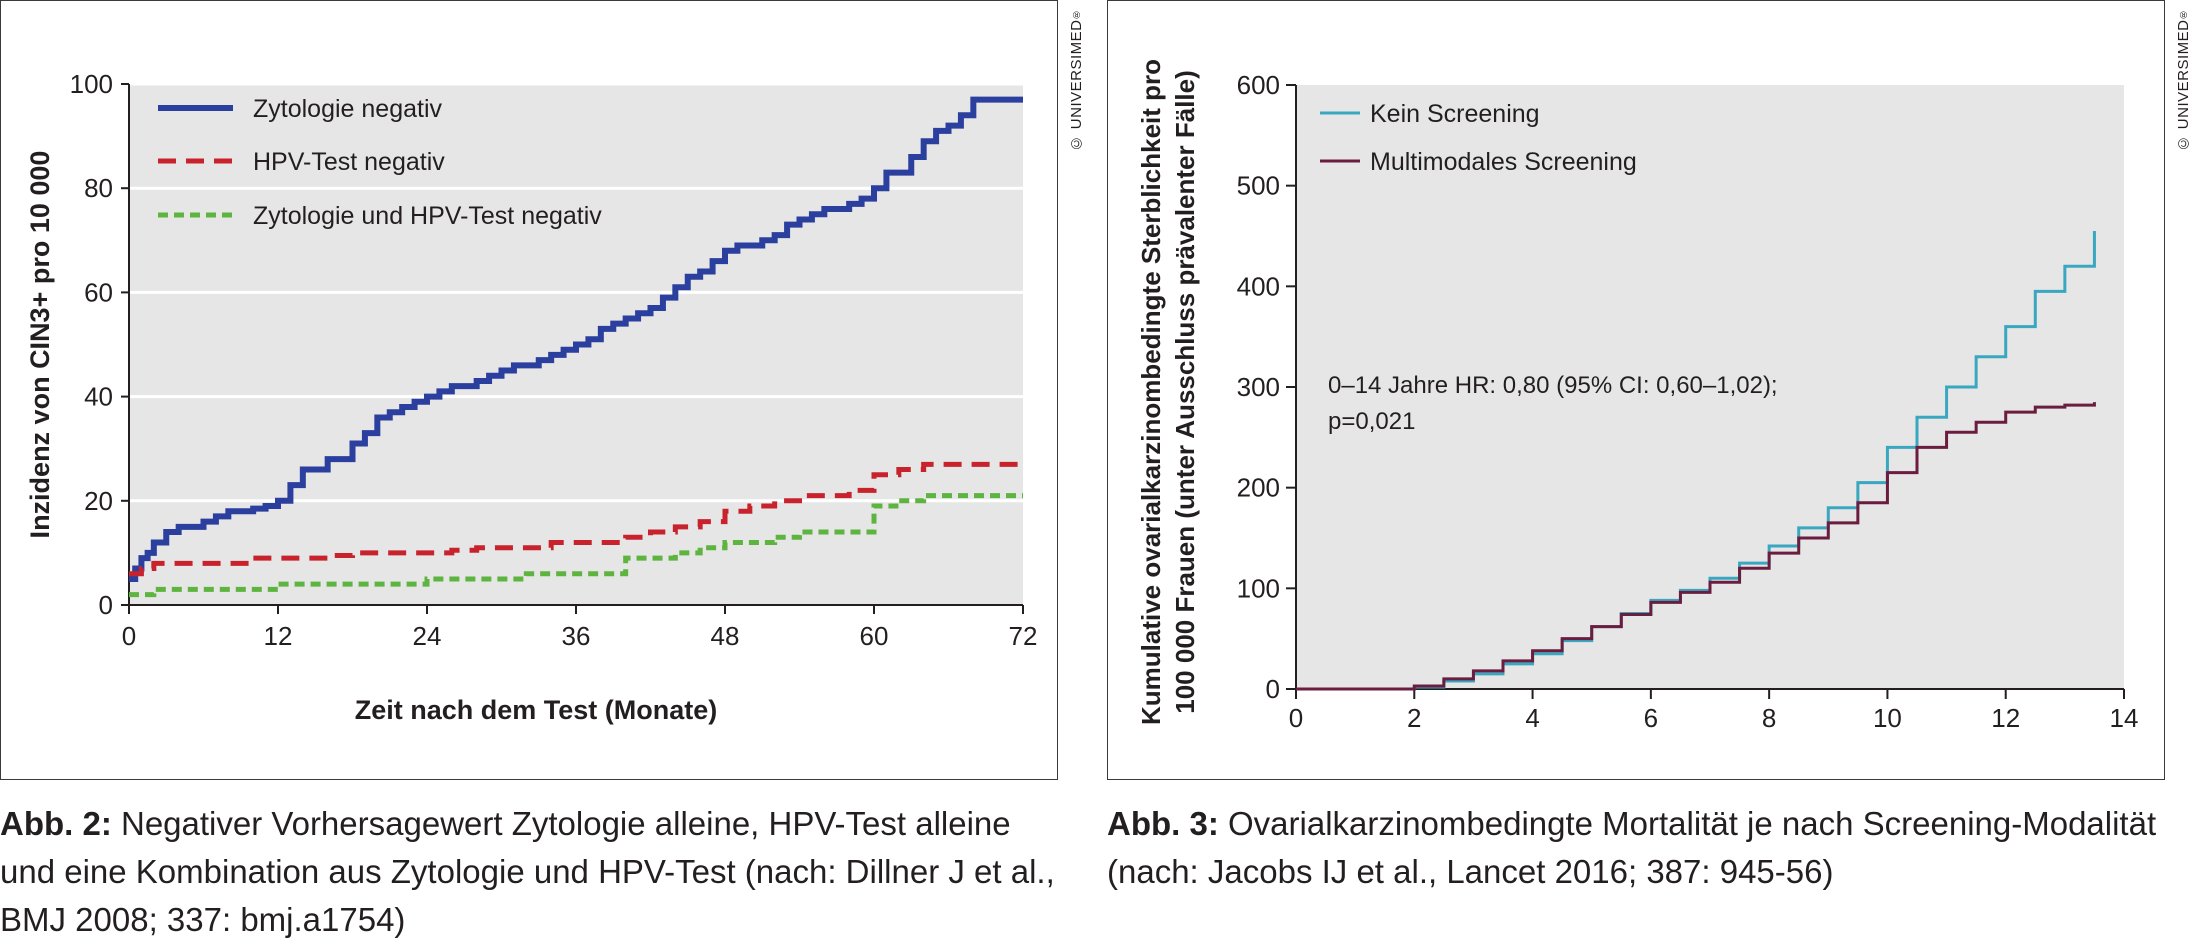 This screenshot has width=2202, height=949. I want to click on legend-label-1: Kein Screening, so click(1455, 114).